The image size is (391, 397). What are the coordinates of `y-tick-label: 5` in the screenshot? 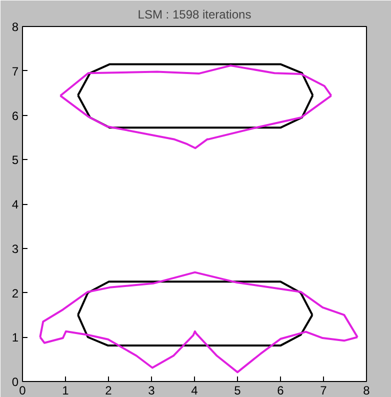 It's located at (15, 160).